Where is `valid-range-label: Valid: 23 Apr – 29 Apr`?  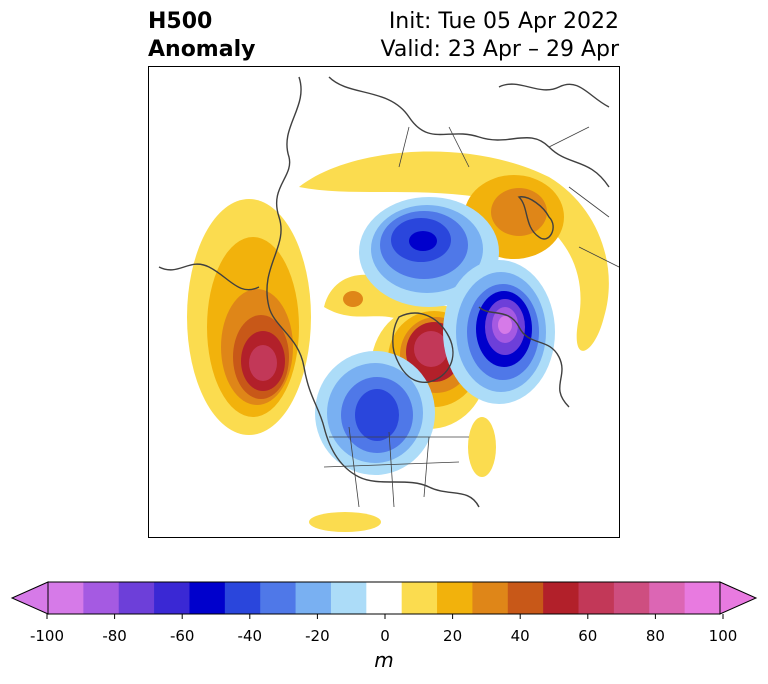
valid-range-label: Valid: 23 Apr – 29 Apr is located at coordinates (500, 49).